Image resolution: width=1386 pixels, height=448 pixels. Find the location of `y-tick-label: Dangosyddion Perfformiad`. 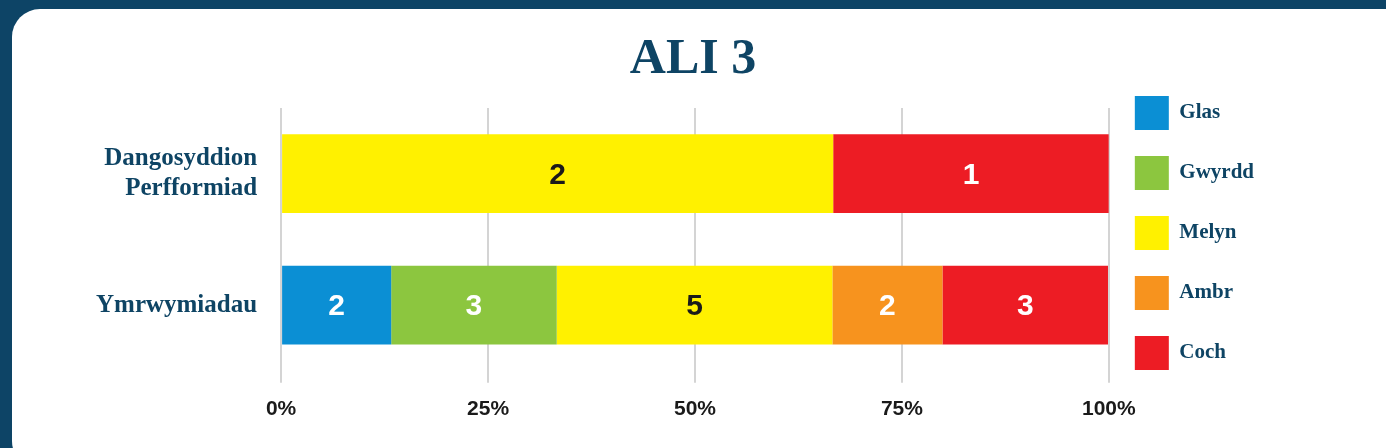

y-tick-label: Dangosyddion Perfformiad is located at coordinates (181, 172).